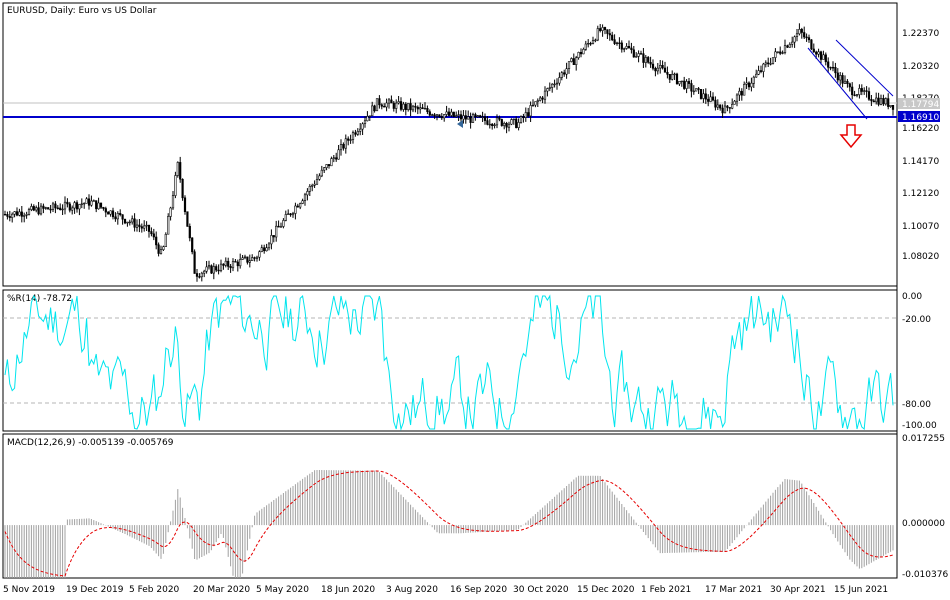 Image resolution: width=950 pixels, height=600 pixels. I want to click on support-price-badge, so click(919, 116).